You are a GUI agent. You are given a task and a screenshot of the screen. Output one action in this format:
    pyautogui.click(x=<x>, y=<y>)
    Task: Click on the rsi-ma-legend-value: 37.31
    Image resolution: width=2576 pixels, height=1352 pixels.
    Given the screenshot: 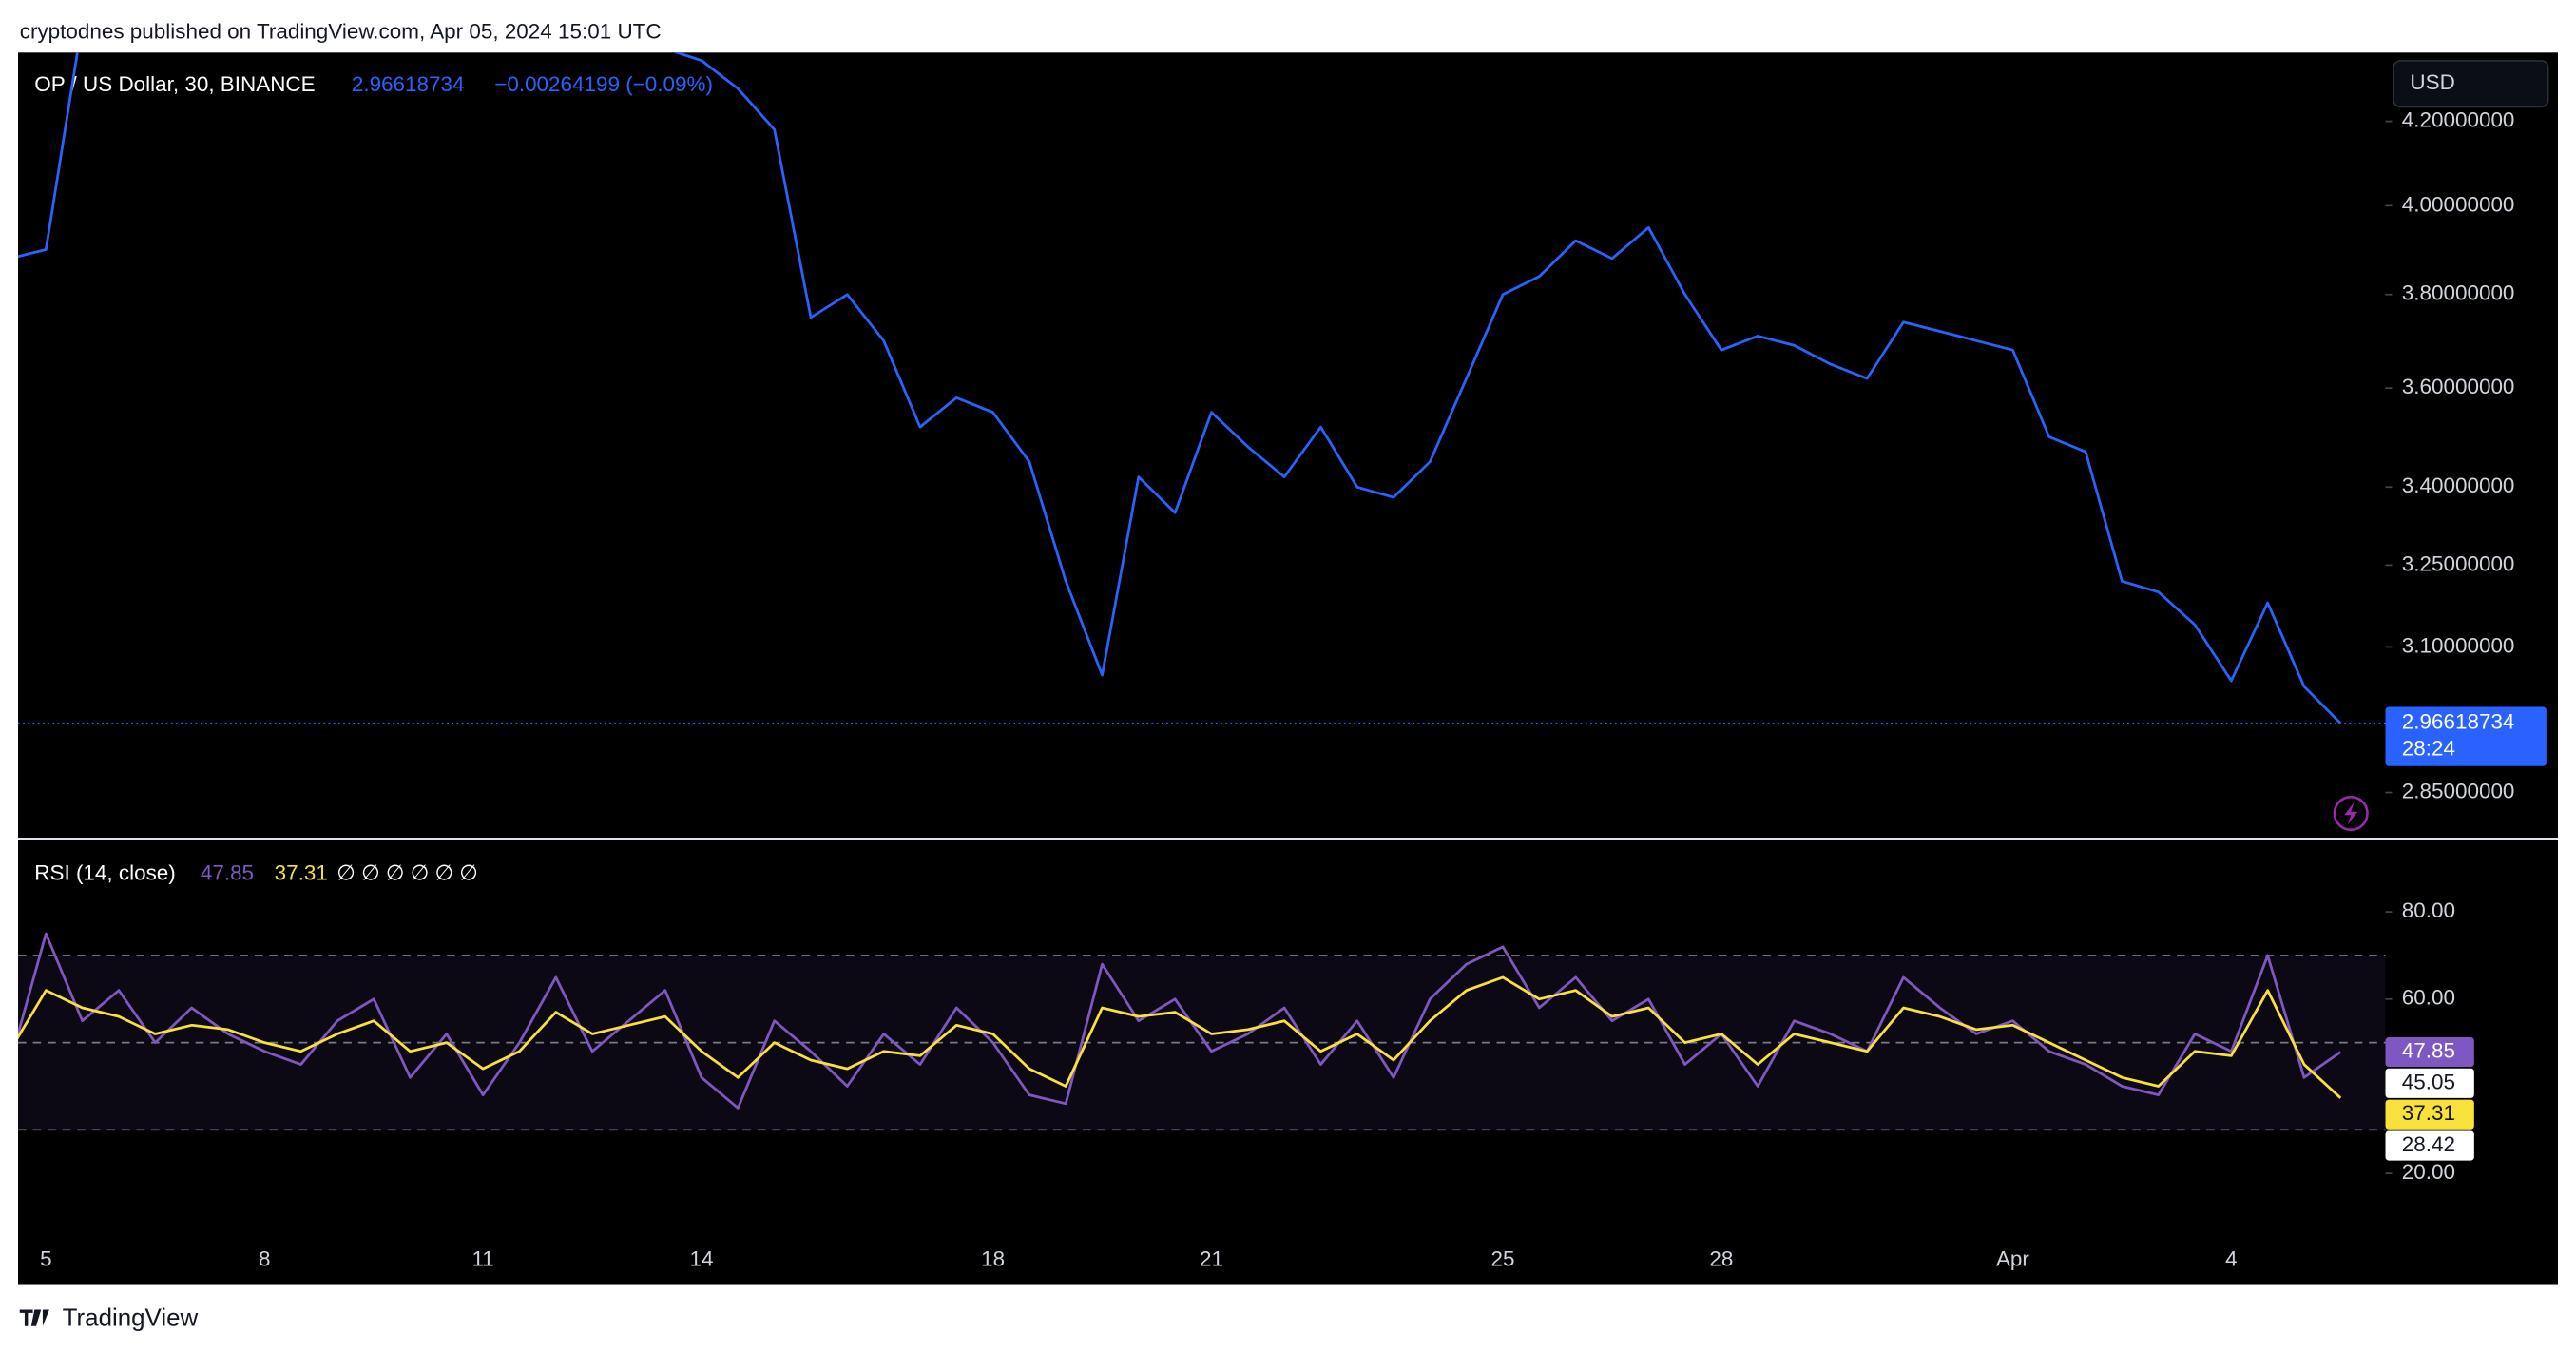 What is the action you would take?
    pyautogui.click(x=301, y=872)
    